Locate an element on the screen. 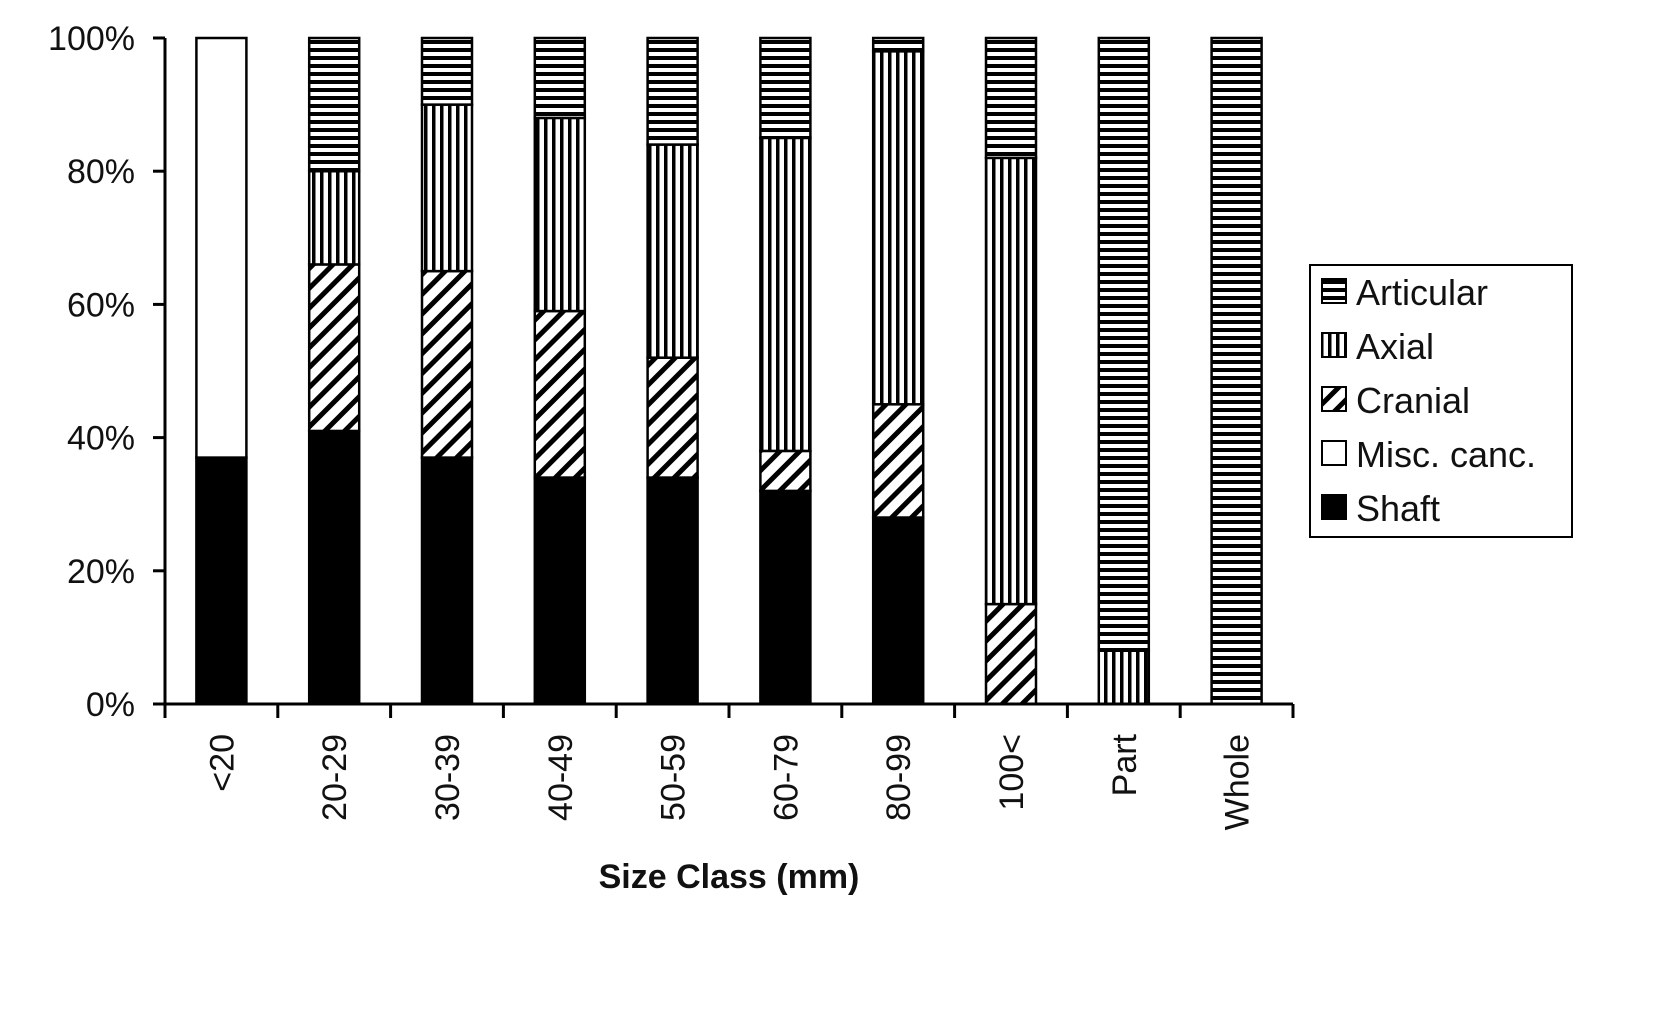 Image resolution: width=1661 pixels, height=1024 pixels. y-tick-label: 100% is located at coordinates (91, 39).